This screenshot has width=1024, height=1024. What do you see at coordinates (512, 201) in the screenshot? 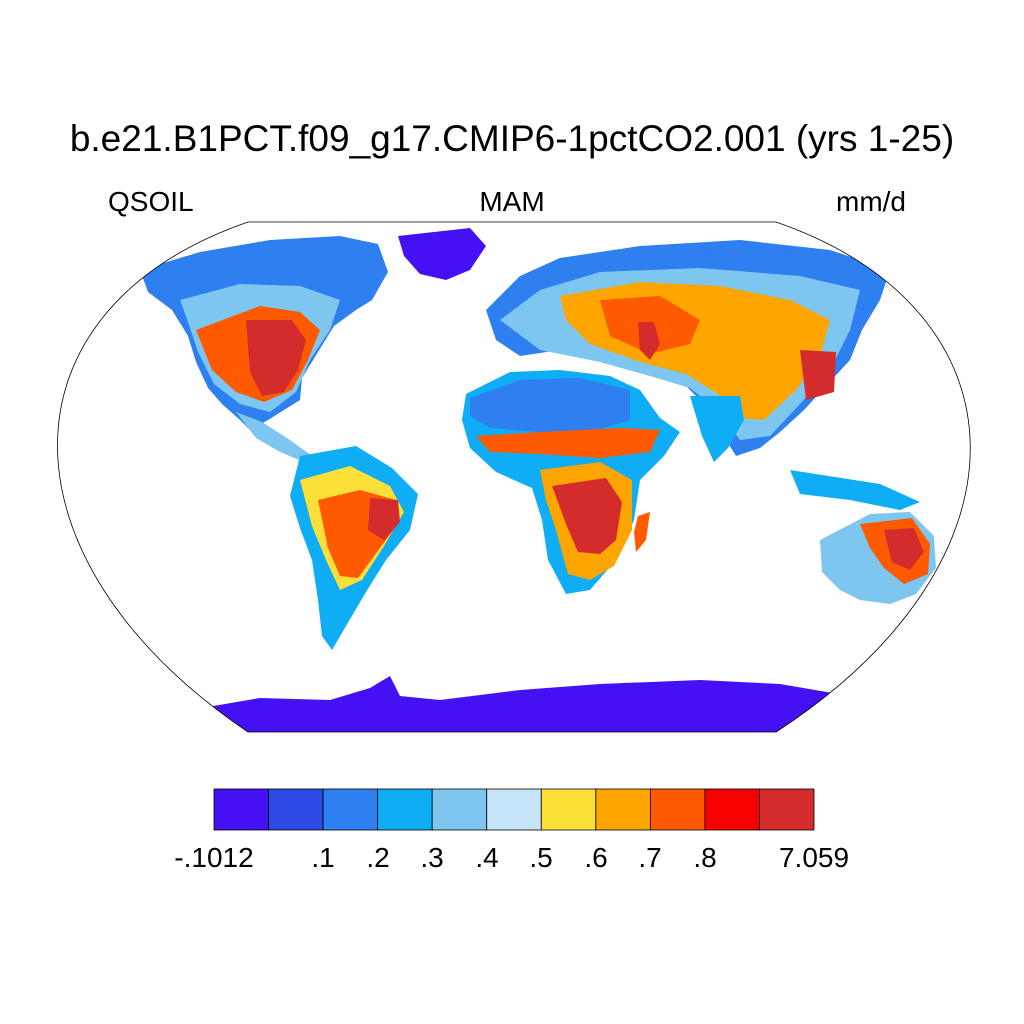
I see `season-label: MAM` at bounding box center [512, 201].